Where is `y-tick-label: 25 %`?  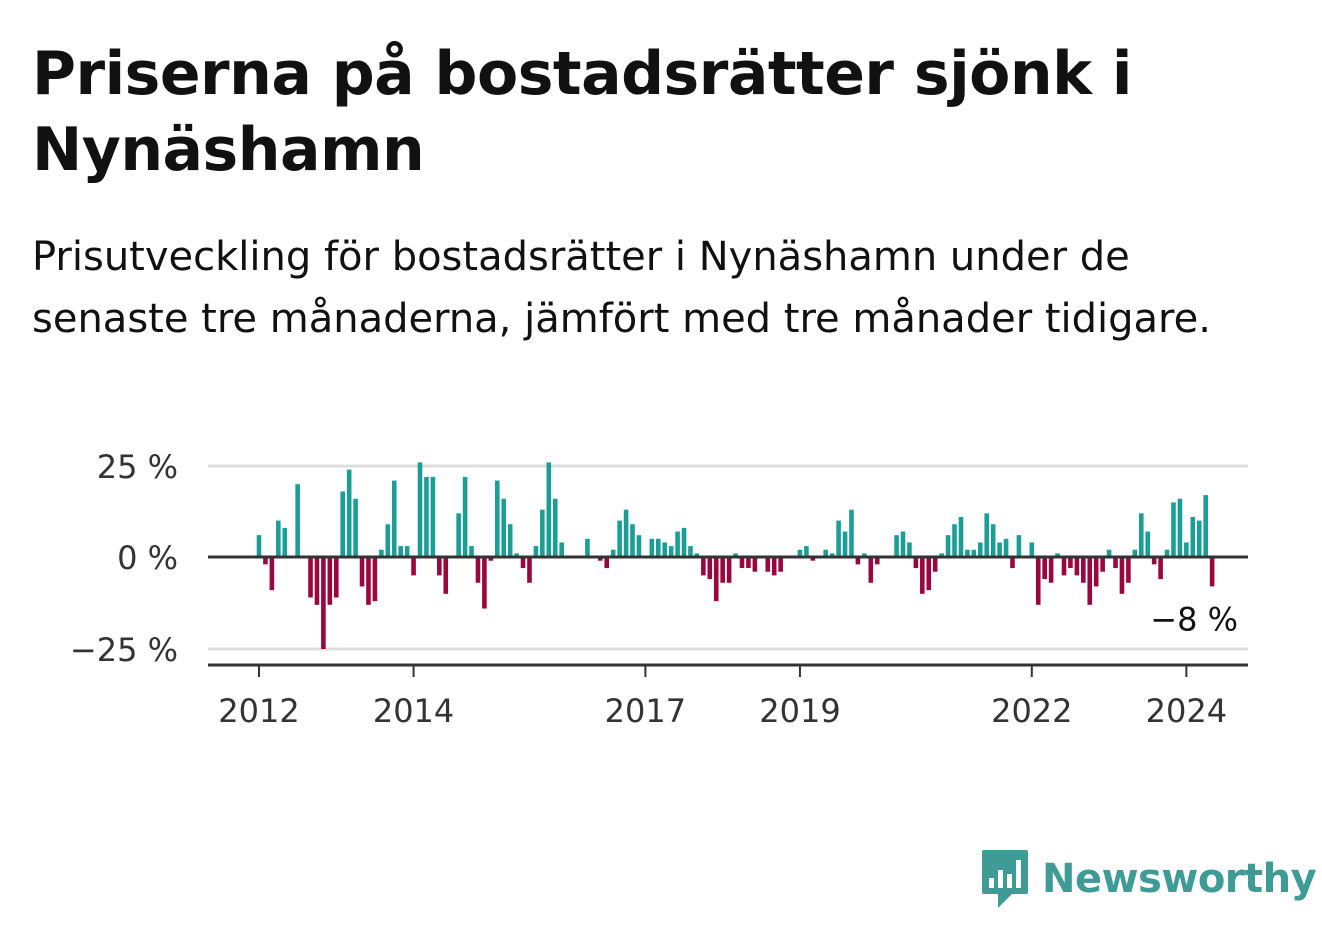 y-tick-label: 25 % is located at coordinates (137, 467).